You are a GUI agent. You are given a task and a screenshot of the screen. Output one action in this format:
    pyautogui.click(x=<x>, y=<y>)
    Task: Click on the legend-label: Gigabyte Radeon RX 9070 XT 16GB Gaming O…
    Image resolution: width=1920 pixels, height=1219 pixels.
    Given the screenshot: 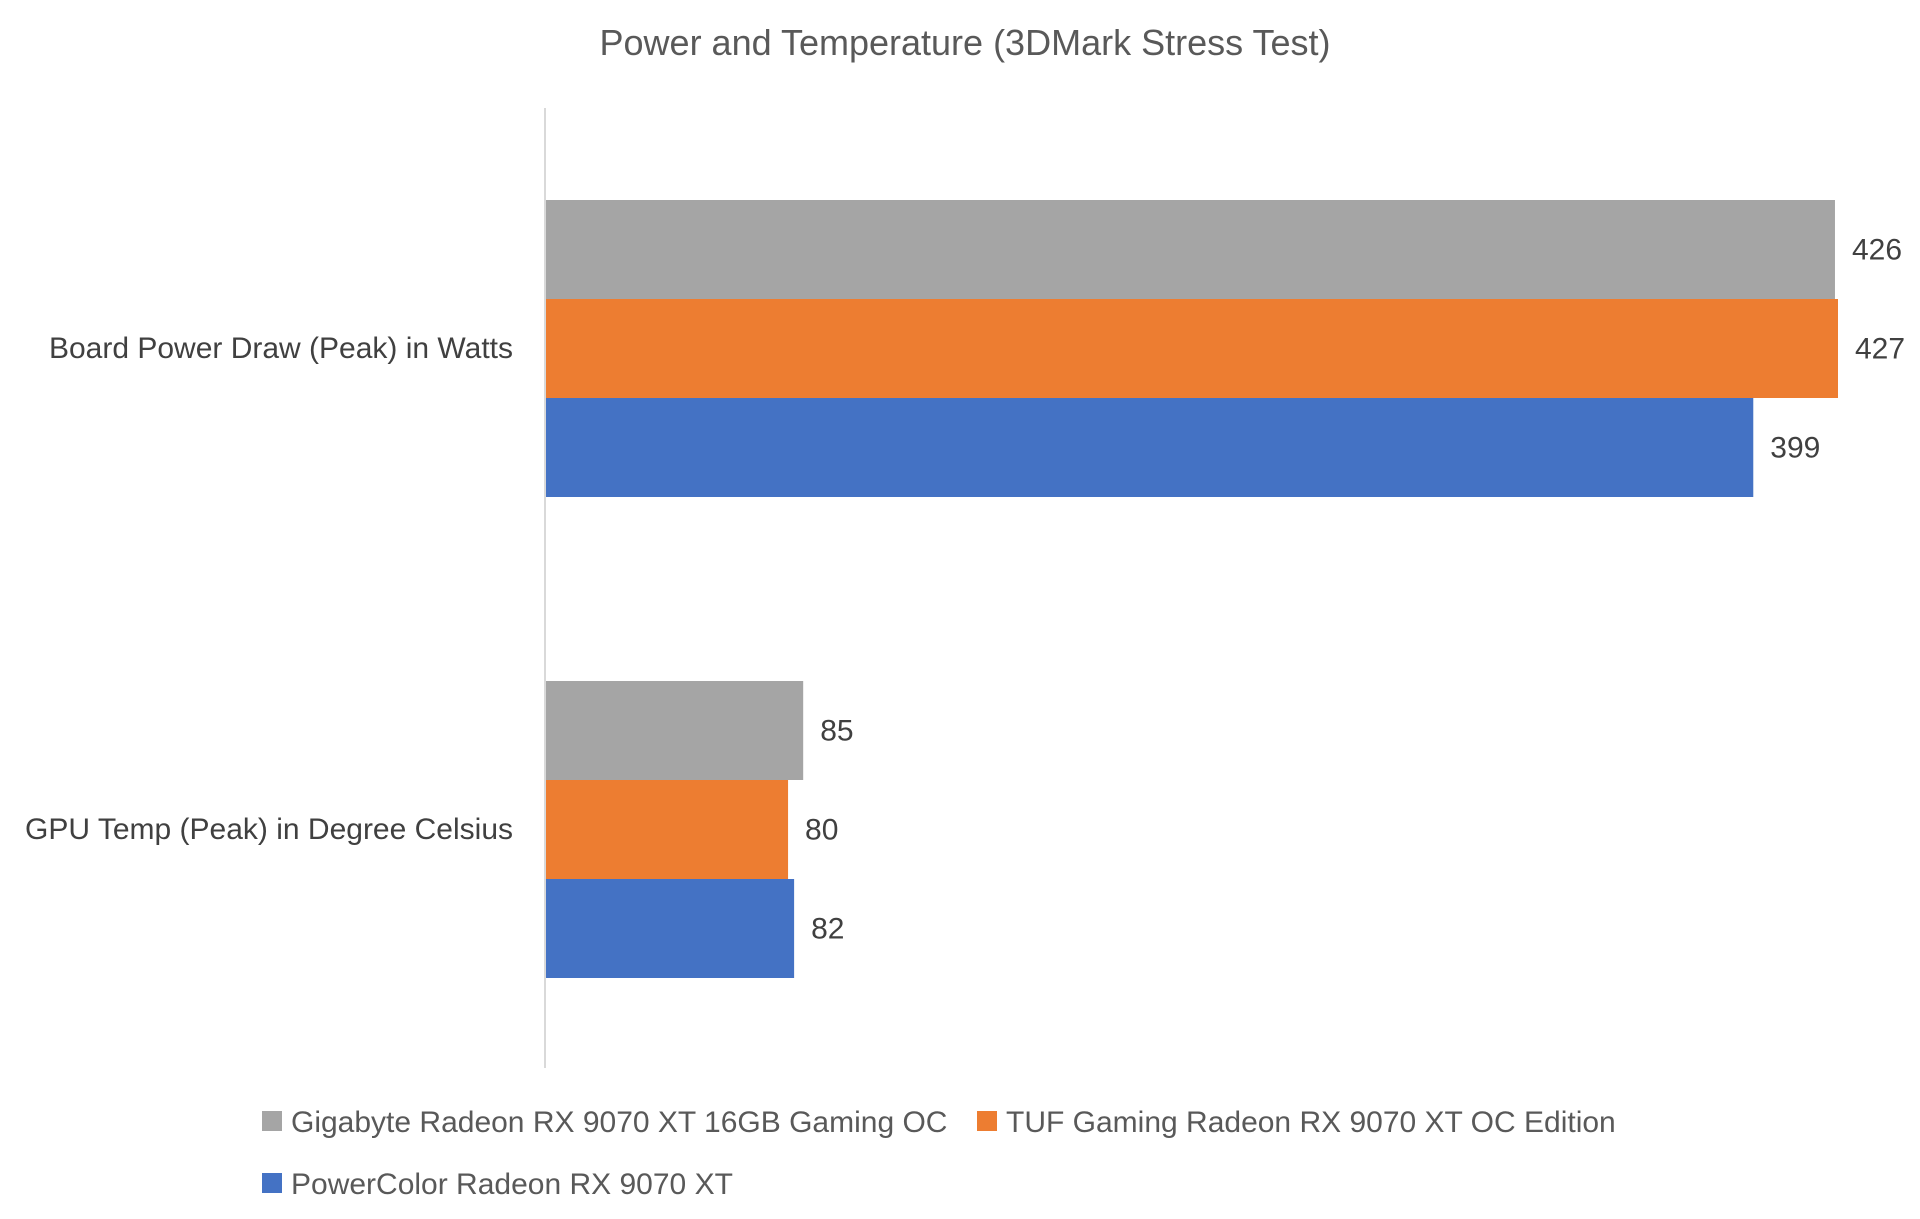 What is the action you would take?
    pyautogui.click(x=619, y=1122)
    